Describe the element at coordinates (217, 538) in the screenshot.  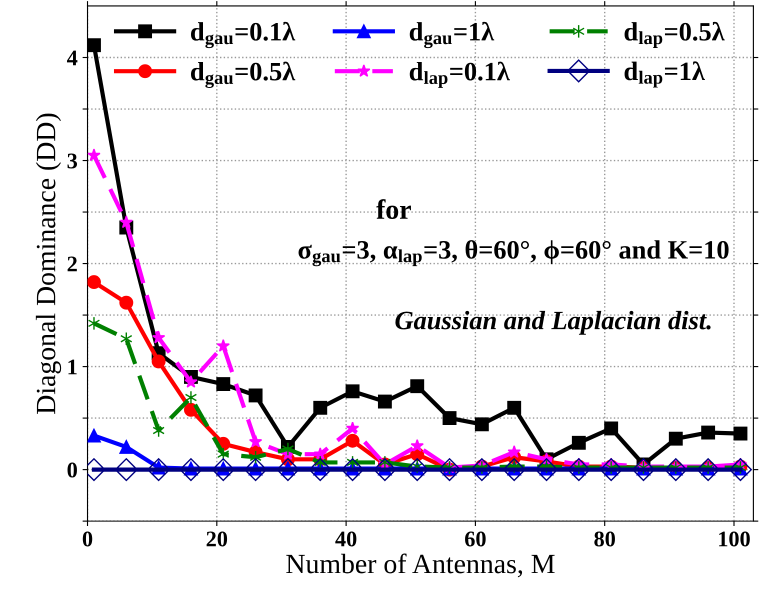
I see `x-tick-label: 20` at that location.